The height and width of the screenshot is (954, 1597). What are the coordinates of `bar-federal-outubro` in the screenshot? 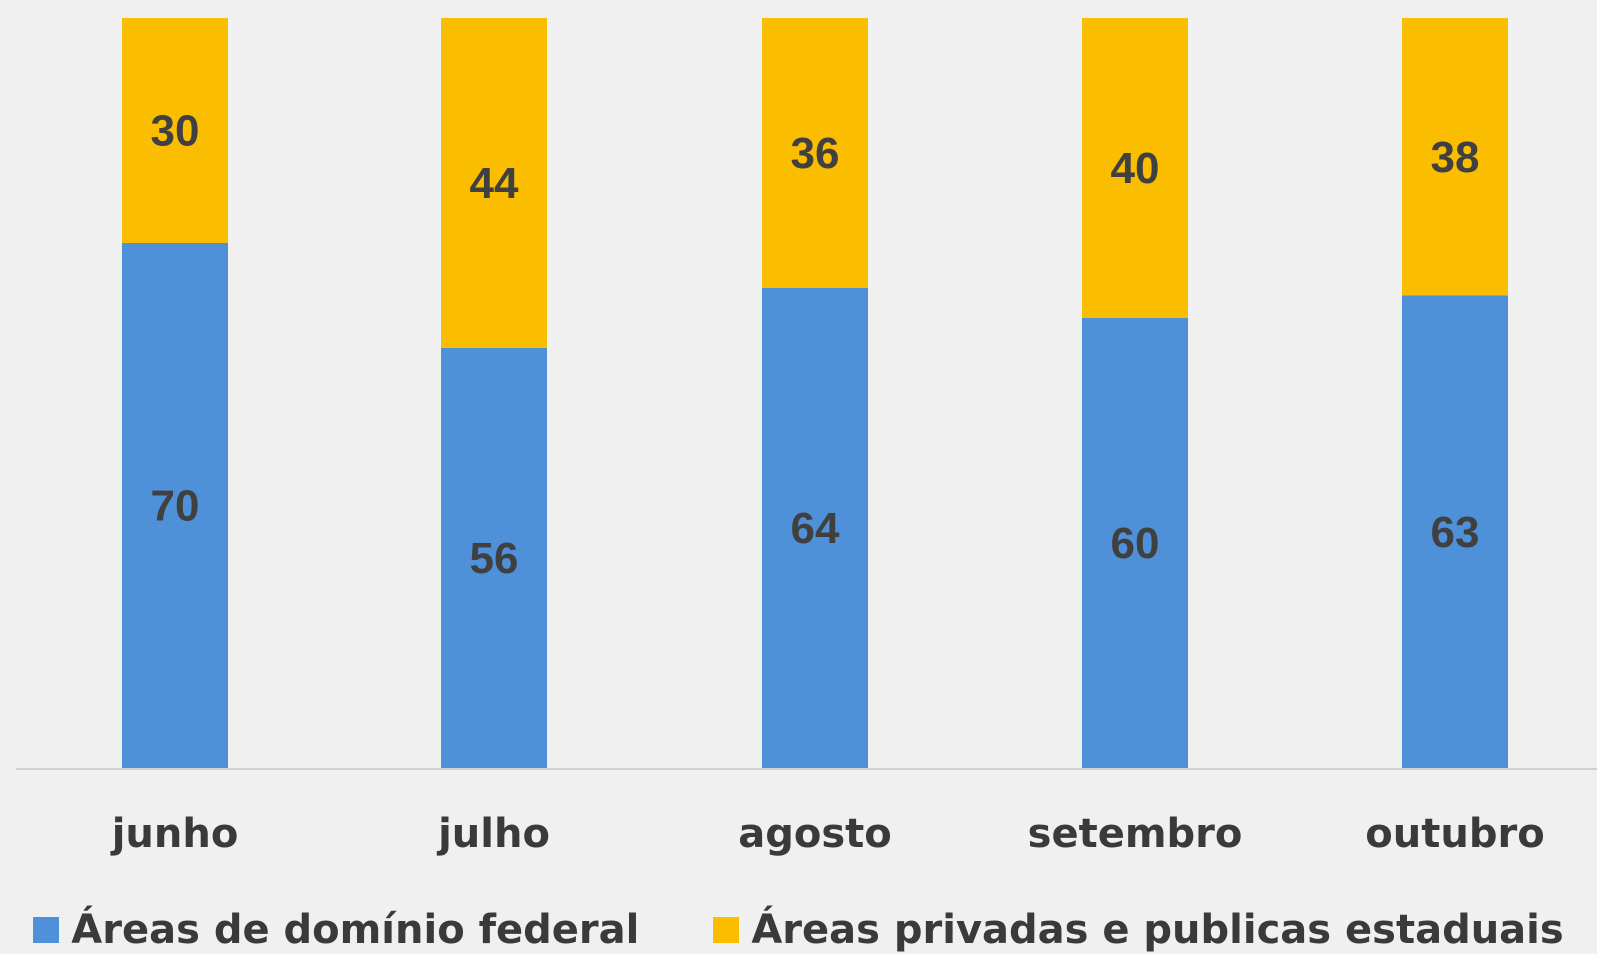 It's located at (1455, 531).